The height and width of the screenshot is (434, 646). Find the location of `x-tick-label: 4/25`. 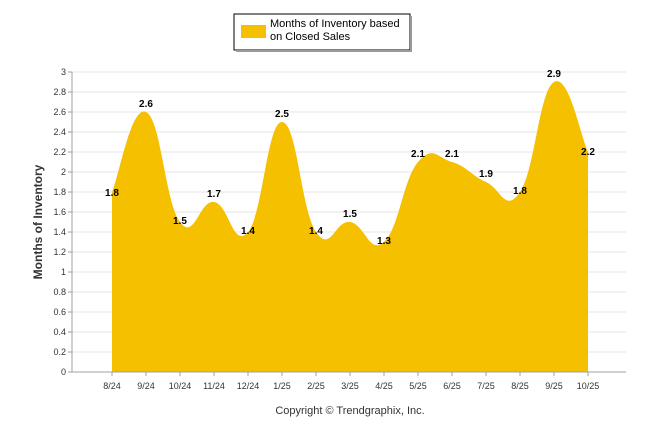

x-tick-label: 4/25 is located at coordinates (384, 386).